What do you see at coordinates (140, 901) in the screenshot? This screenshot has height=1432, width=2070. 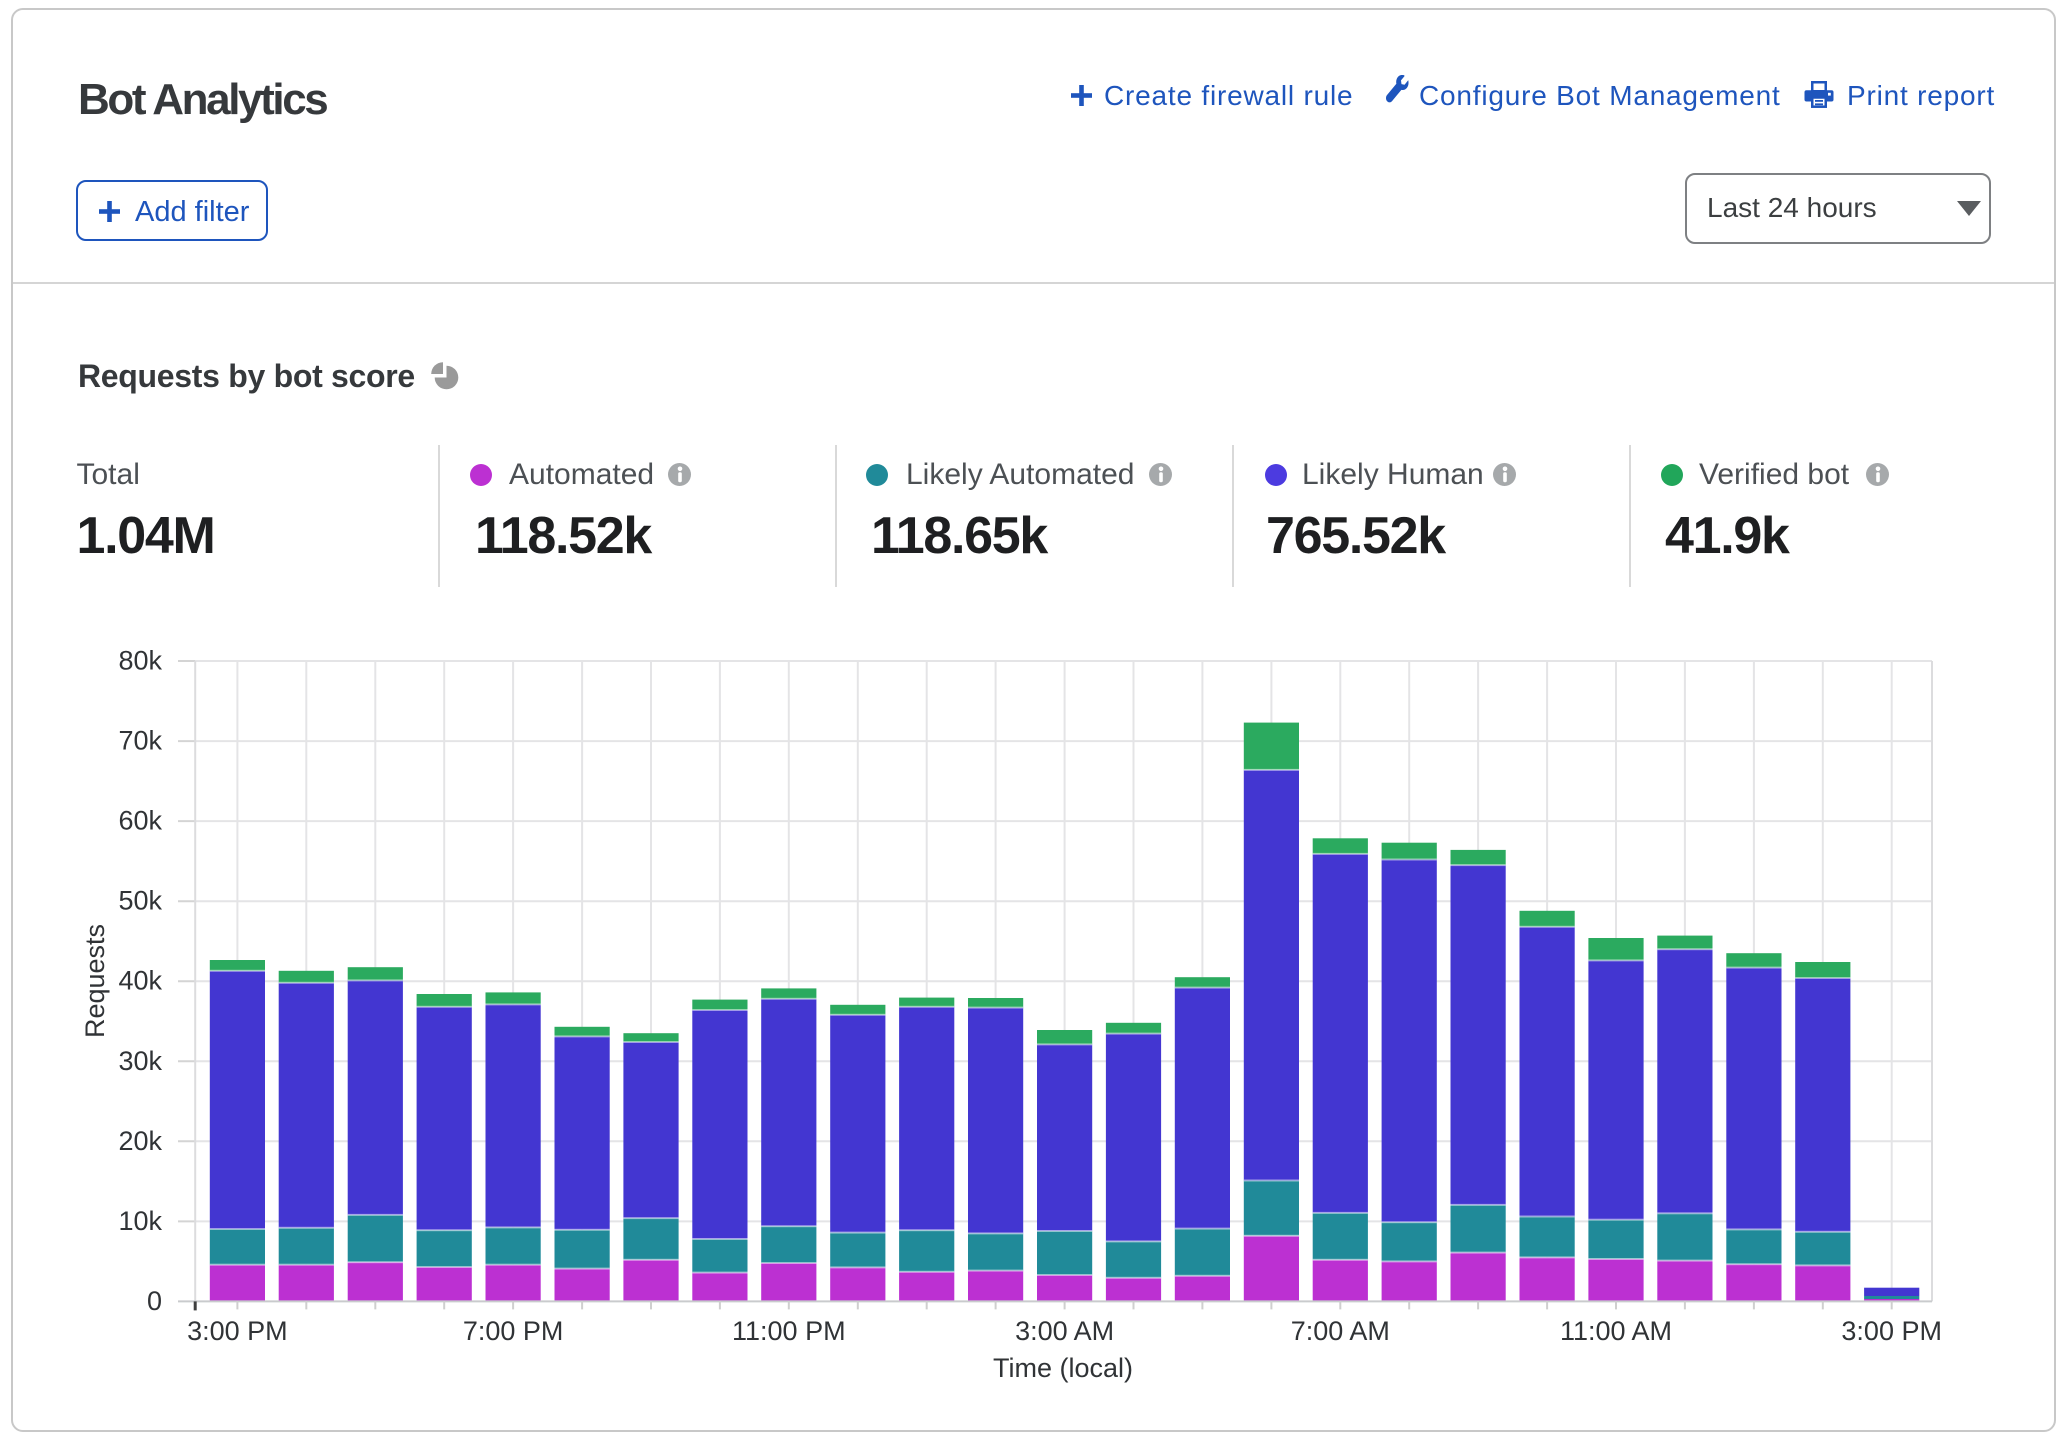 I see `svg-text: 50k` at bounding box center [140, 901].